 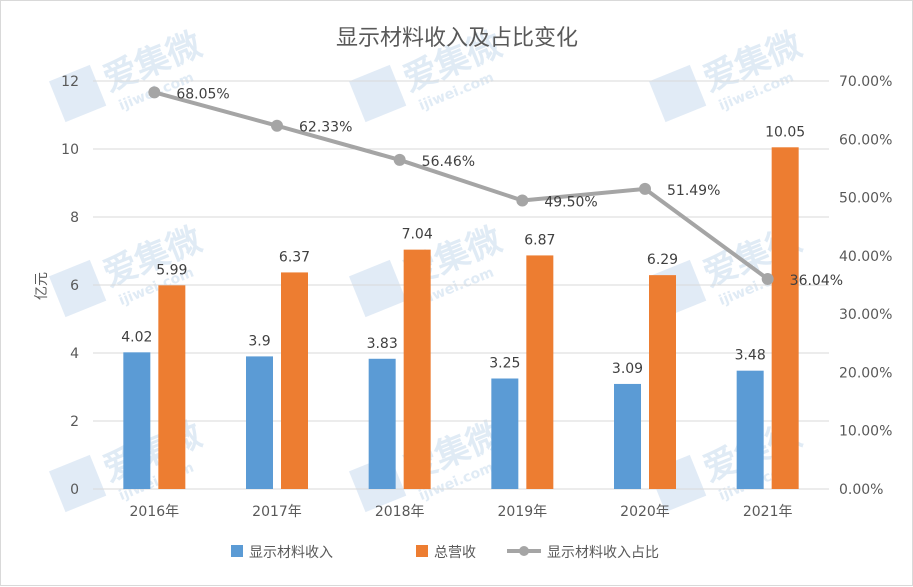 What do you see at coordinates (865, 315) in the screenshot?
I see `y2-tick-label: 30.00%` at bounding box center [865, 315].